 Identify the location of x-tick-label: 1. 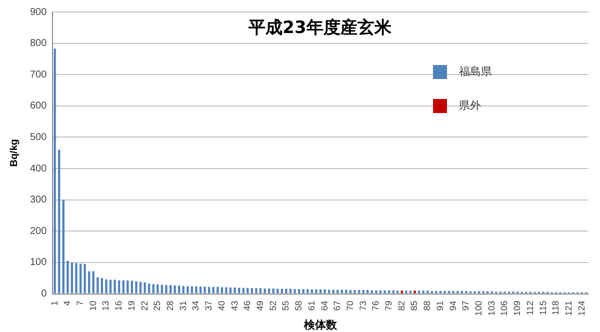
(54, 303).